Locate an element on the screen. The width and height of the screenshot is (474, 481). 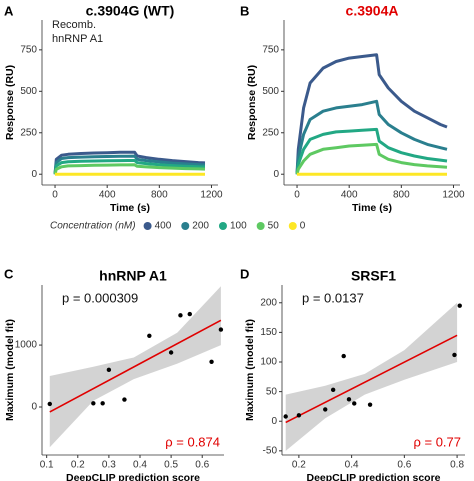
panel-label: C is located at coordinates (9, 273).